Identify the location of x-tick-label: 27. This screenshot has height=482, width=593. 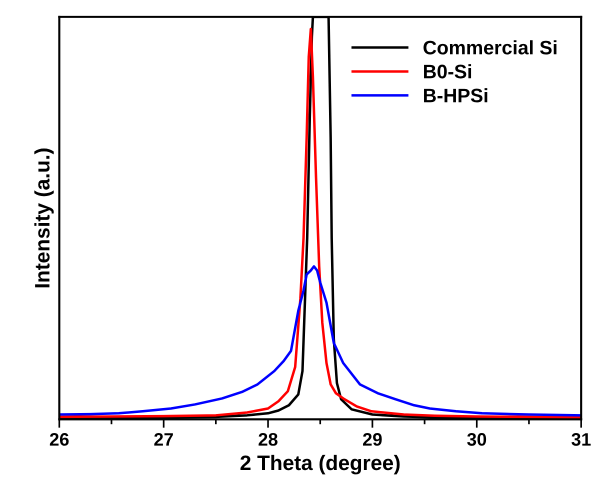
(163, 439).